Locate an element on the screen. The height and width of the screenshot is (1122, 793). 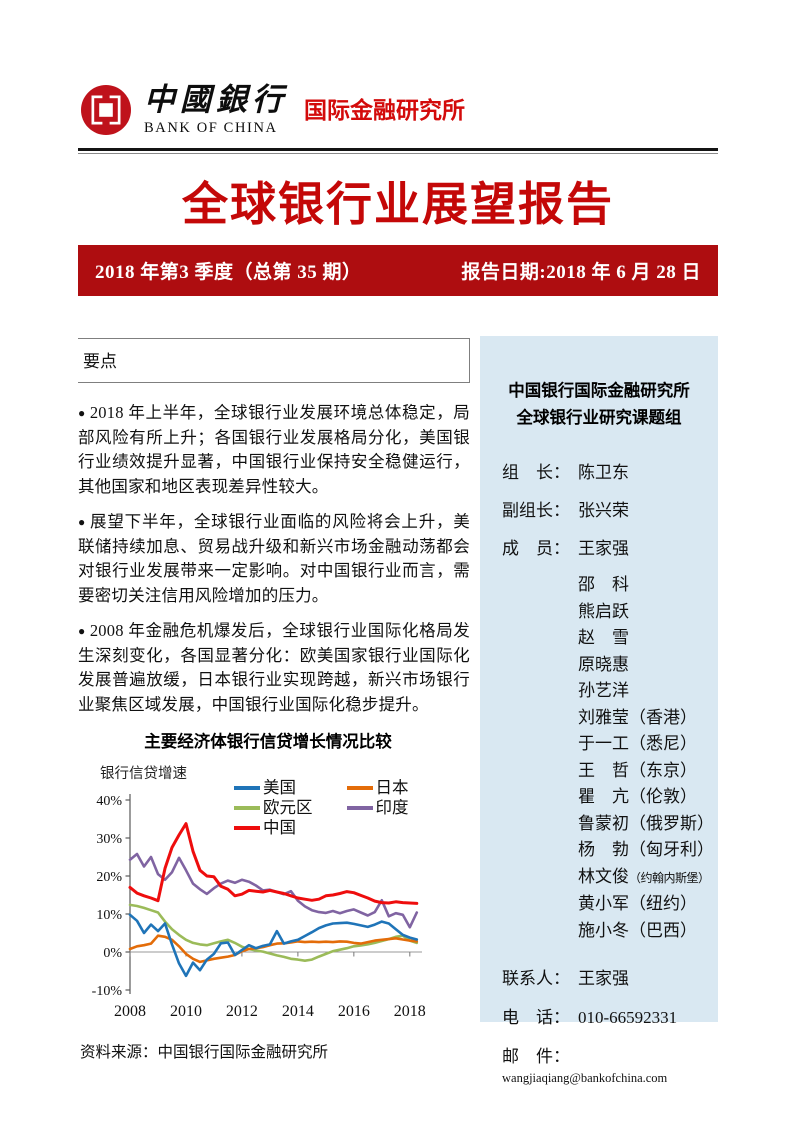
member-name: 原晓惠 is located at coordinates (603, 664).